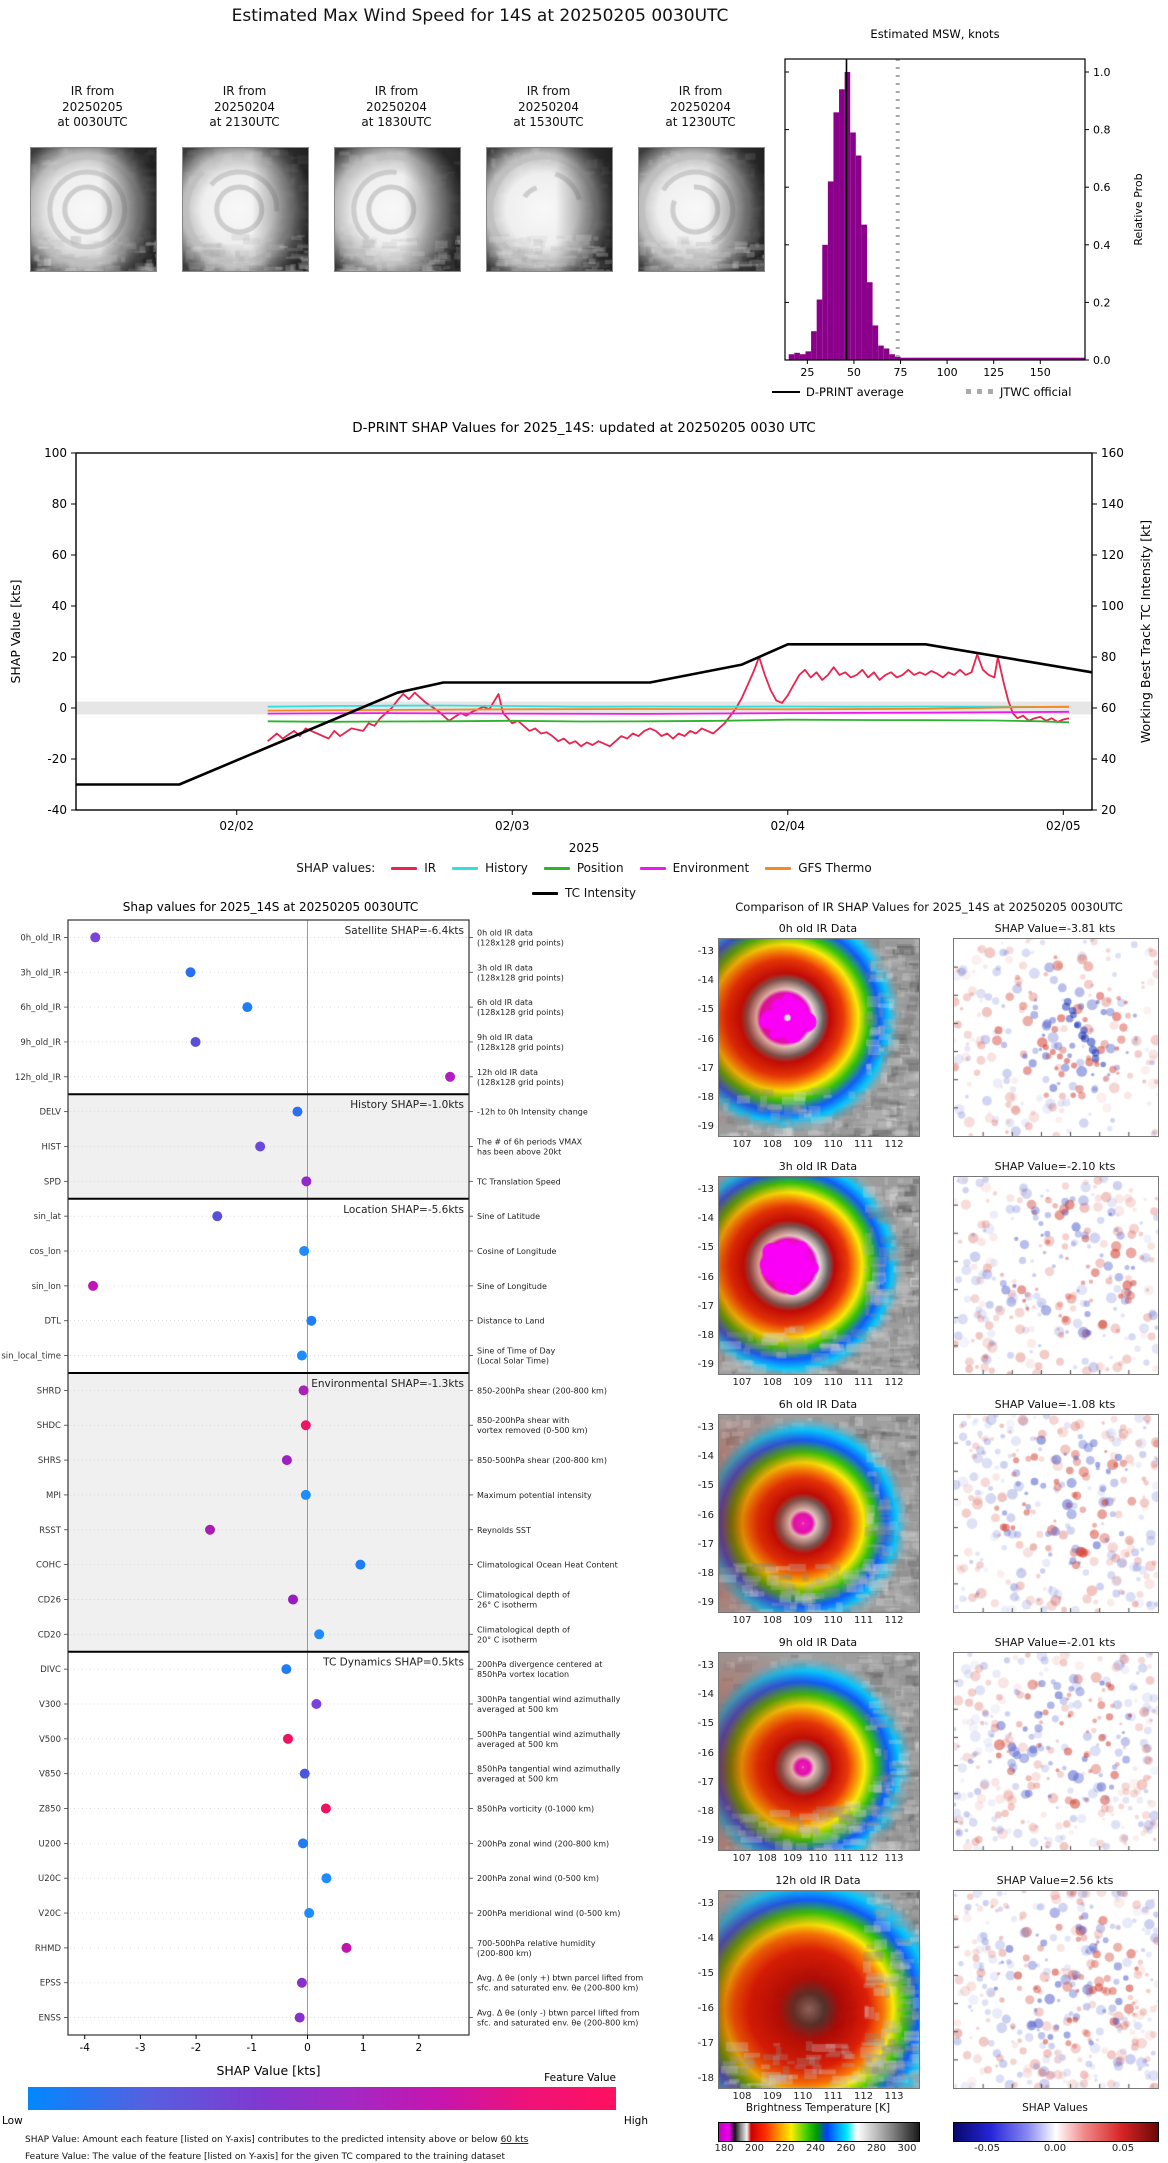 The height and width of the screenshot is (2163, 1168). I want to click on legend-jtwc-sample, so click(968, 391).